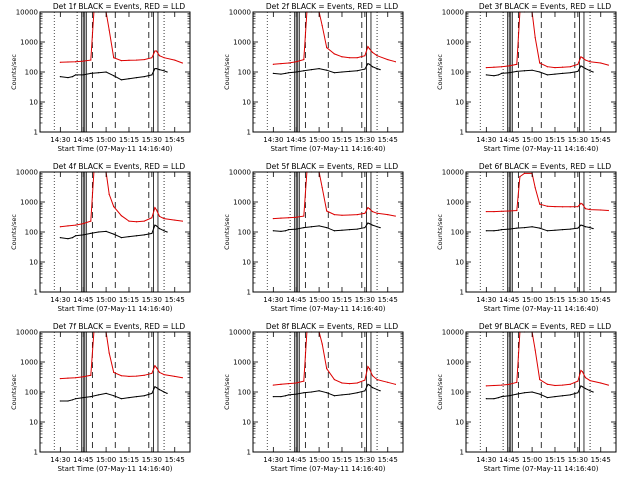  Describe the element at coordinates (27, 13) in the screenshot. I see `y-tick-label: 10000` at that location.